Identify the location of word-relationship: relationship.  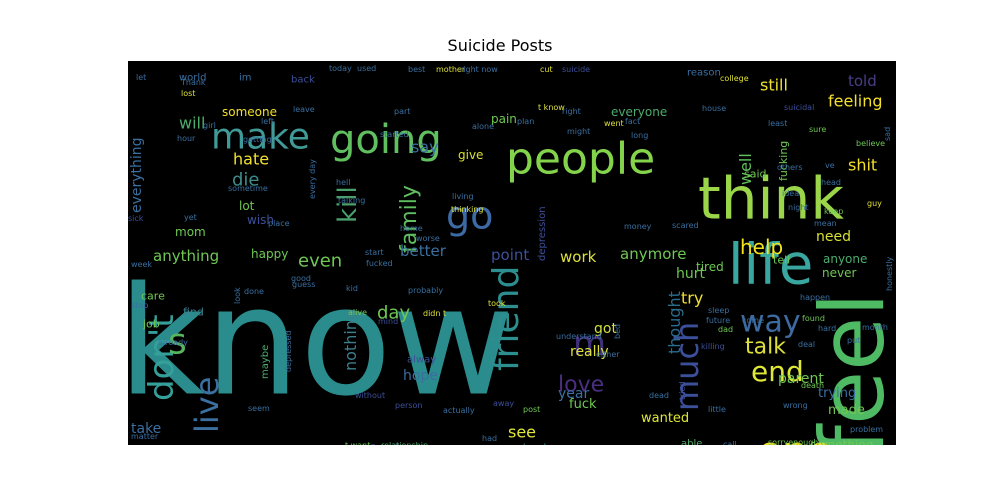
(404, 443).